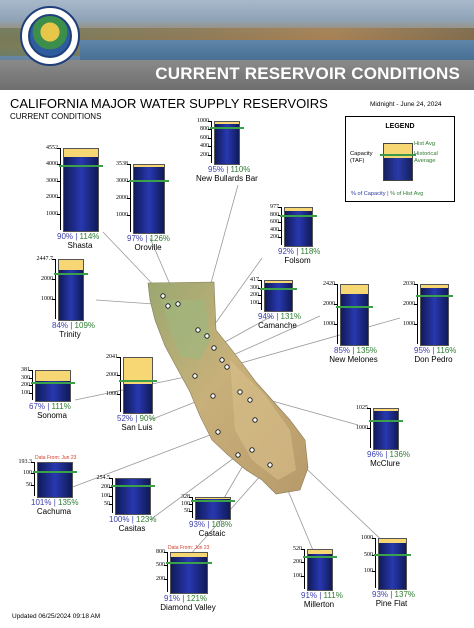 The height and width of the screenshot is (628, 474). Describe the element at coordinates (25, 370) in the screenshot. I see `tick-label: 381` at that location.